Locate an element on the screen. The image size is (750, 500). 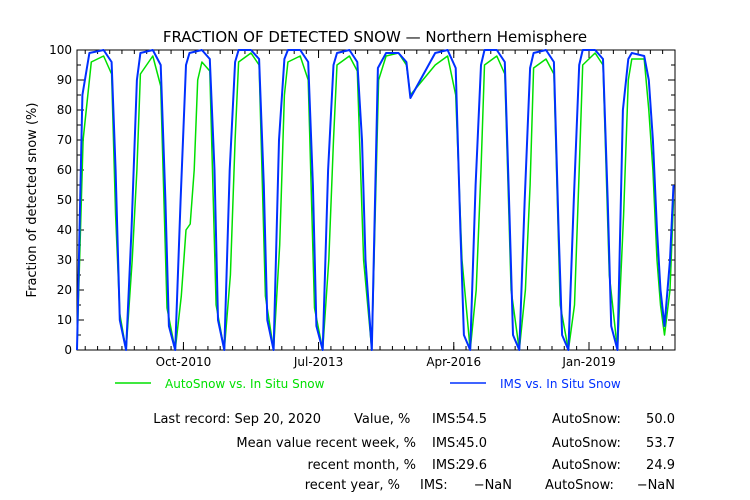
year-label: recent year, % is located at coordinates (352, 485).